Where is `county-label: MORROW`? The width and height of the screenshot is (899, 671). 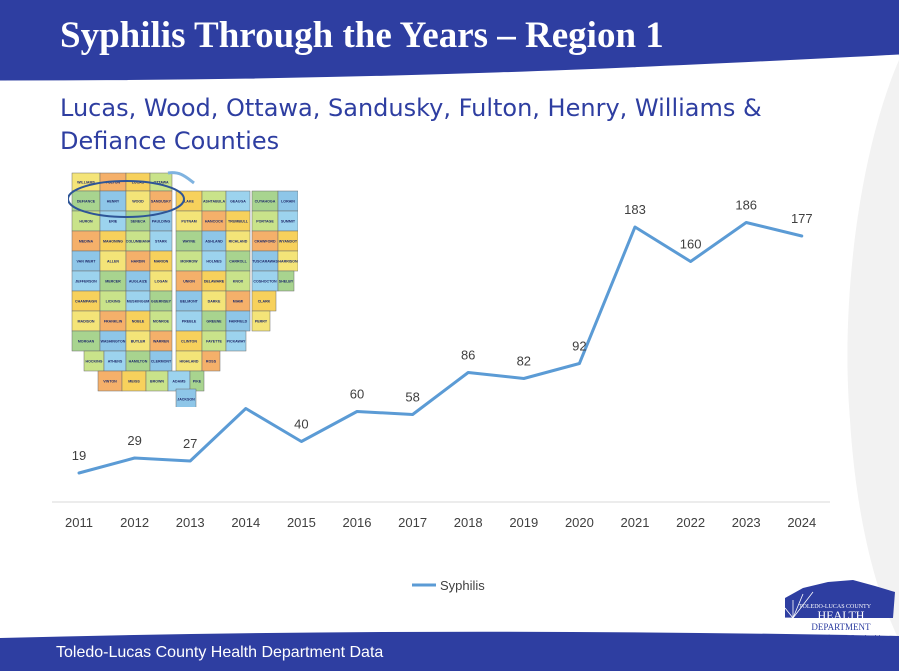 county-label: MORROW is located at coordinates (189, 262).